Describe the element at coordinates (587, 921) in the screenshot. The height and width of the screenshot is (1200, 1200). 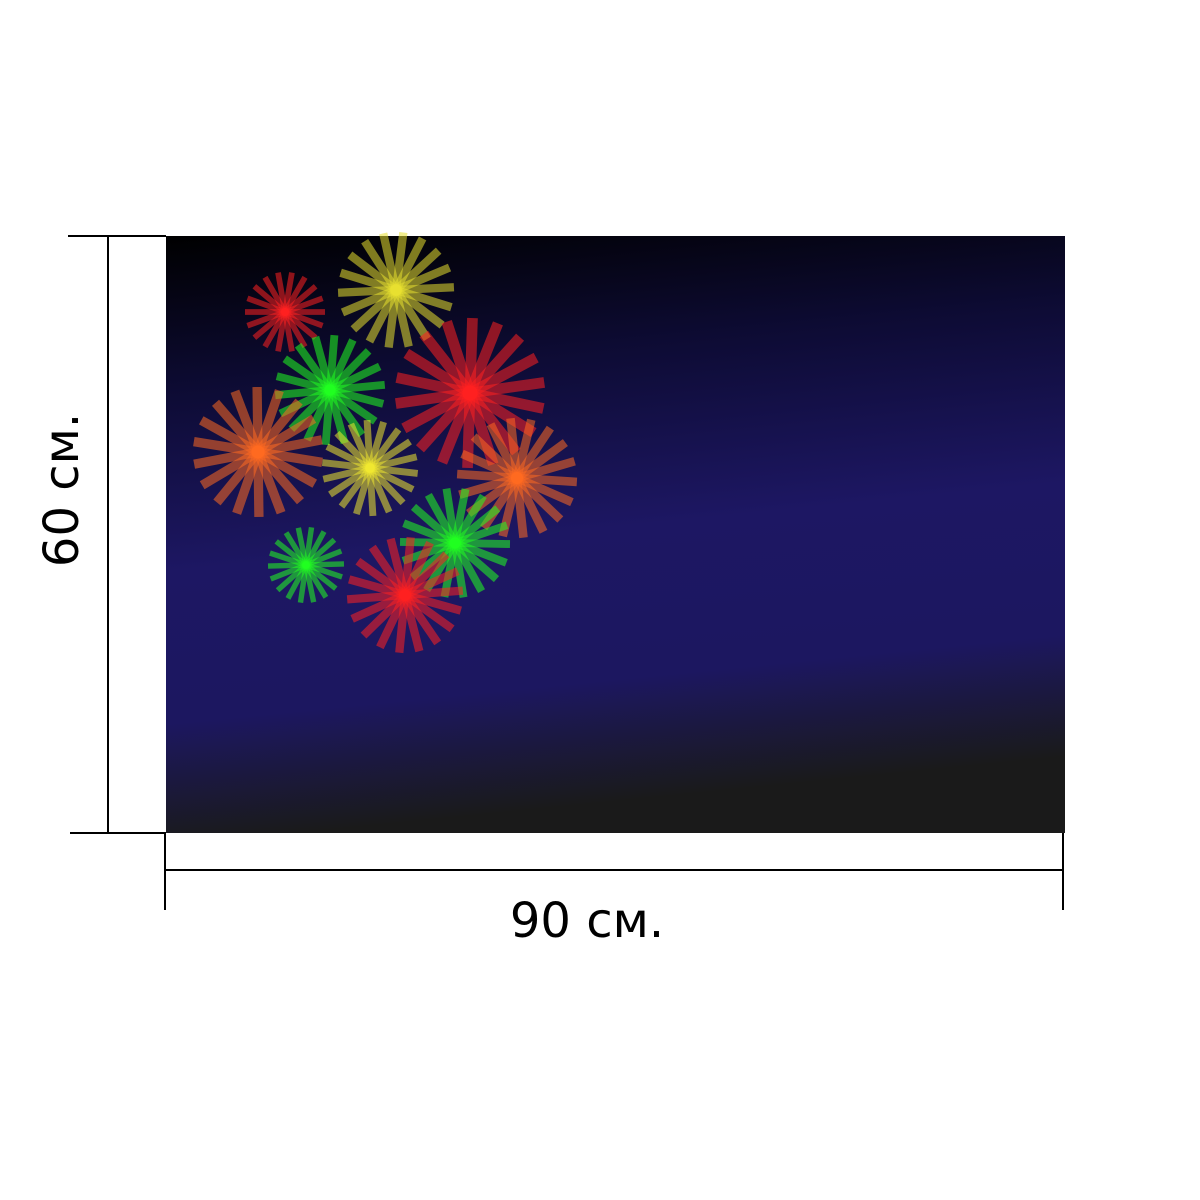
I see `width-label: 90 см.` at that location.